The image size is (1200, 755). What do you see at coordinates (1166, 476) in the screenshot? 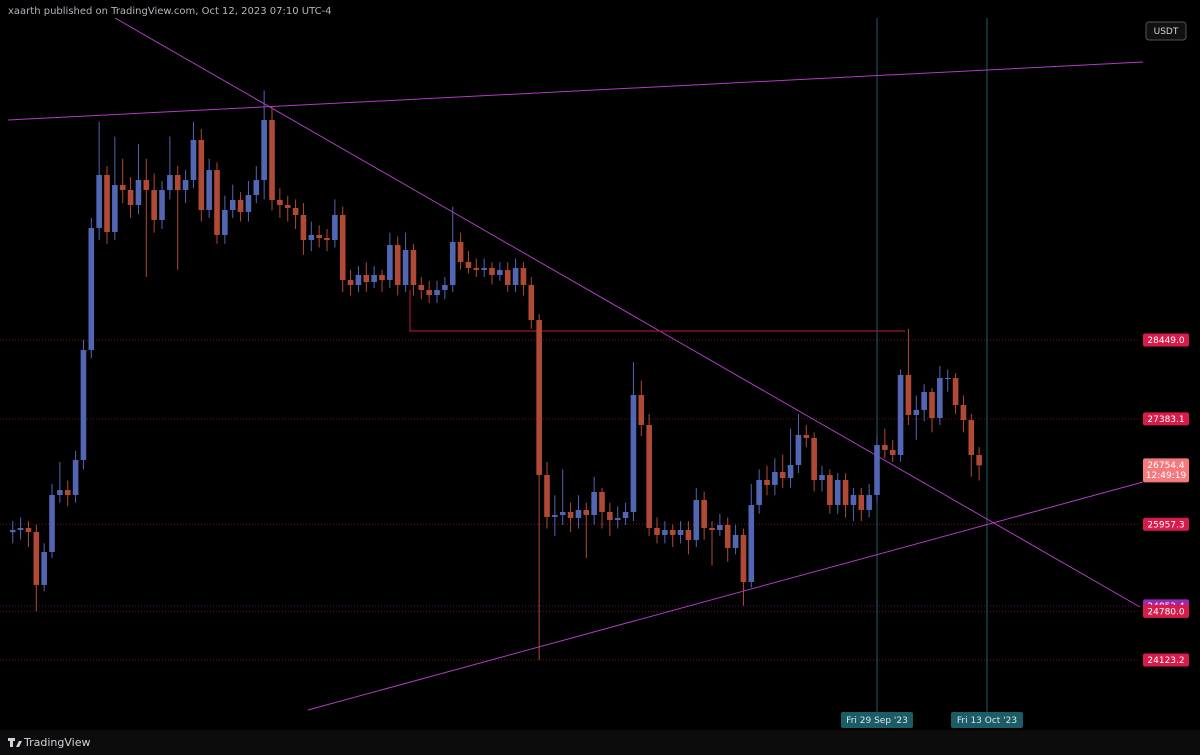
I see `countdown: 12:49:19` at bounding box center [1166, 476].